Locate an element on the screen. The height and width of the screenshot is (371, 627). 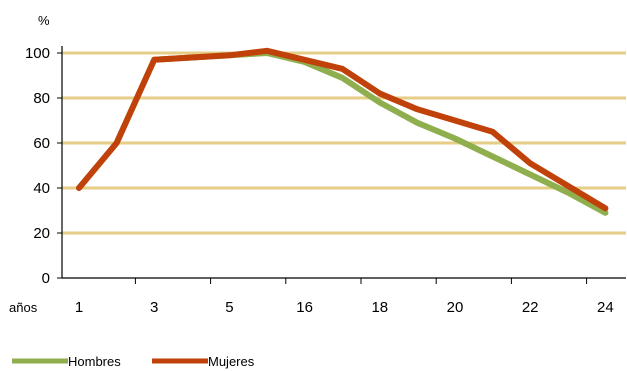
legend: Hombres Mujeres is located at coordinates (133, 361).